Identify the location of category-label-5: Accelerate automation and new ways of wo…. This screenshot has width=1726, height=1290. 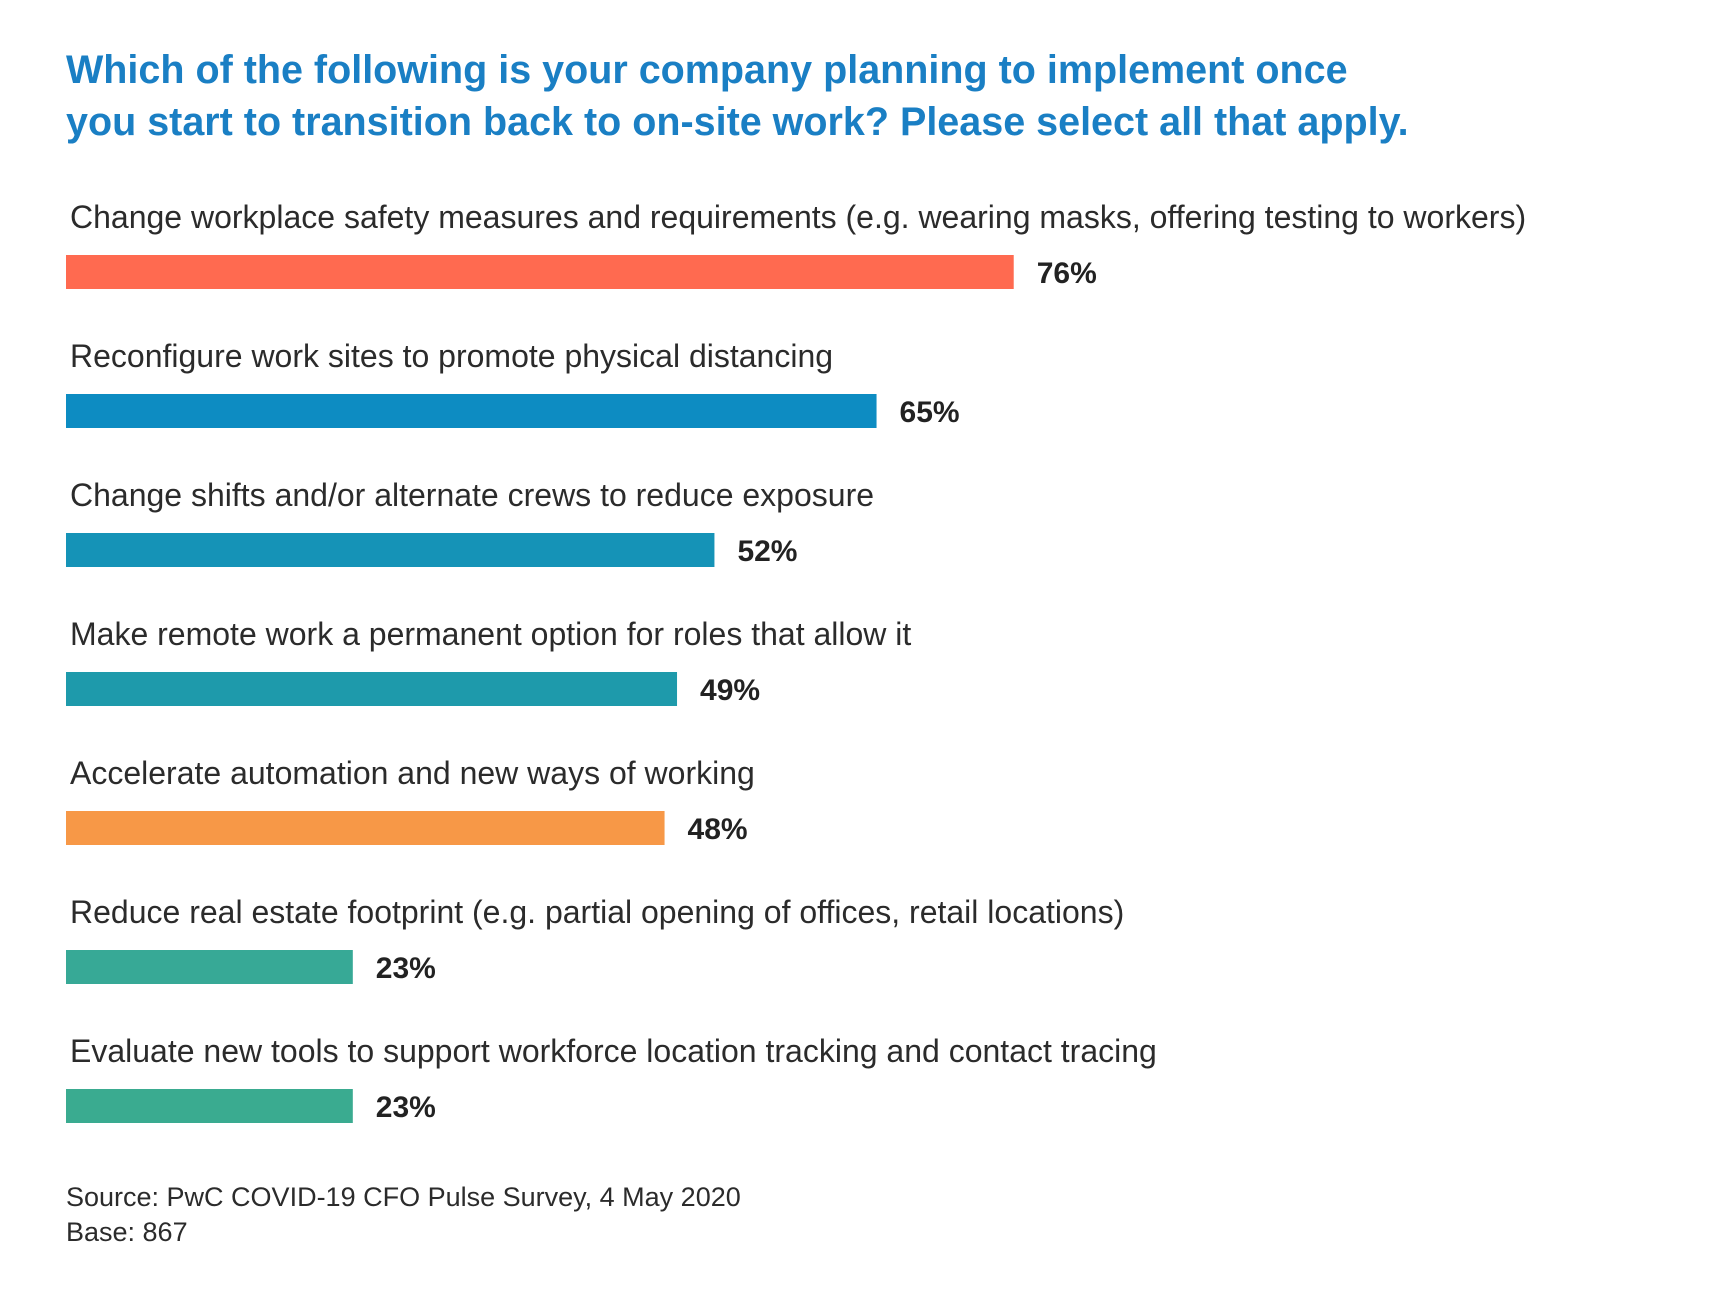
(412, 773).